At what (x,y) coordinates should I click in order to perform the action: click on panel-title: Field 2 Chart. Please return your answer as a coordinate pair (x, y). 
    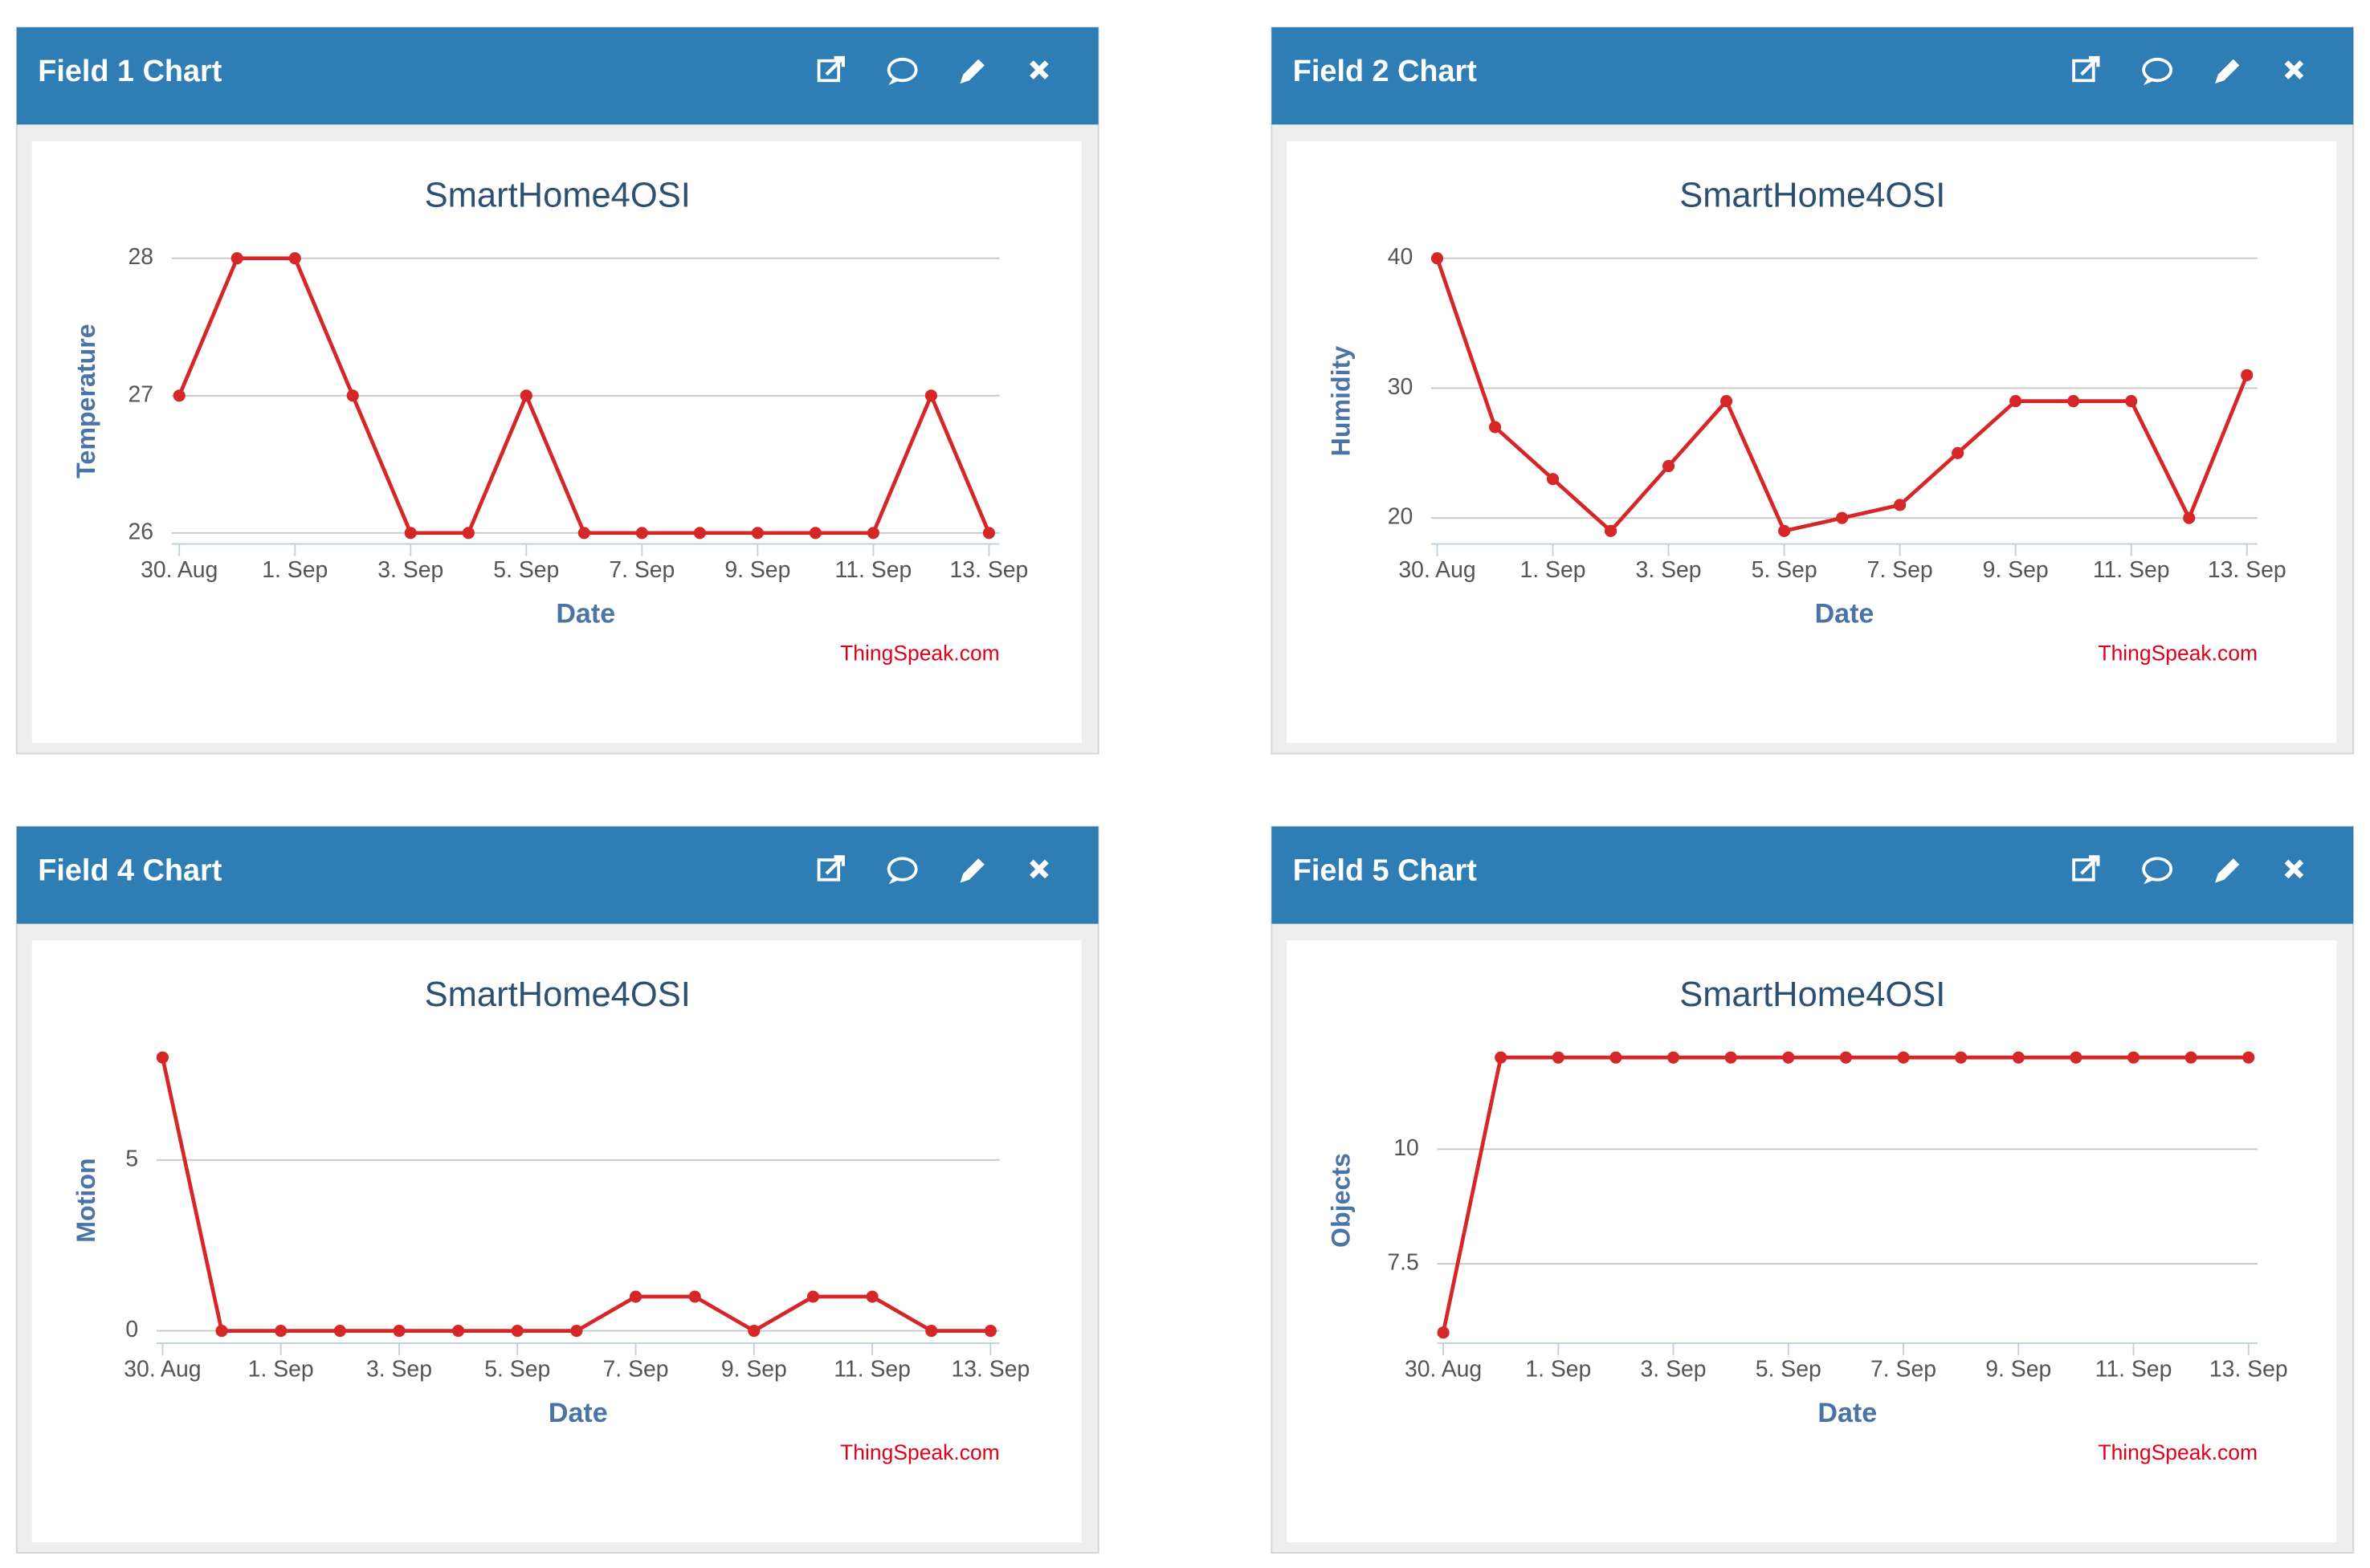
    Looking at the image, I should click on (1385, 71).